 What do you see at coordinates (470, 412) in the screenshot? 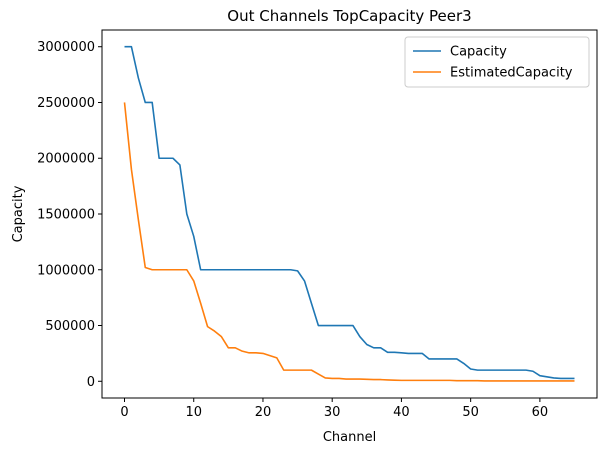
I see `x-tick-label: 50` at bounding box center [470, 412].